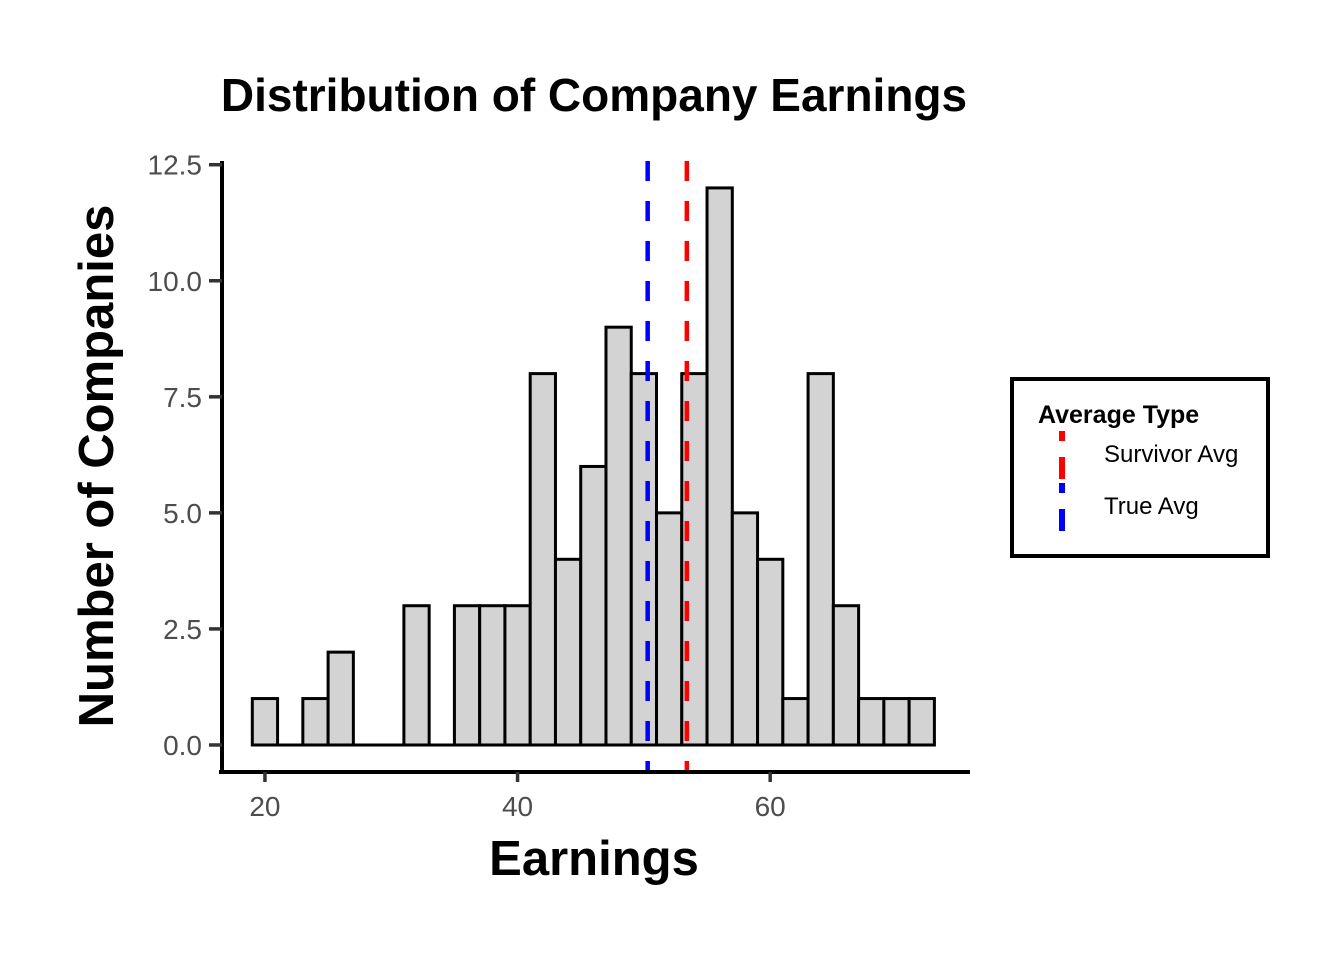  Describe the element at coordinates (1062, 507) in the screenshot. I see `true-avg-dashed-line-icon` at that location.